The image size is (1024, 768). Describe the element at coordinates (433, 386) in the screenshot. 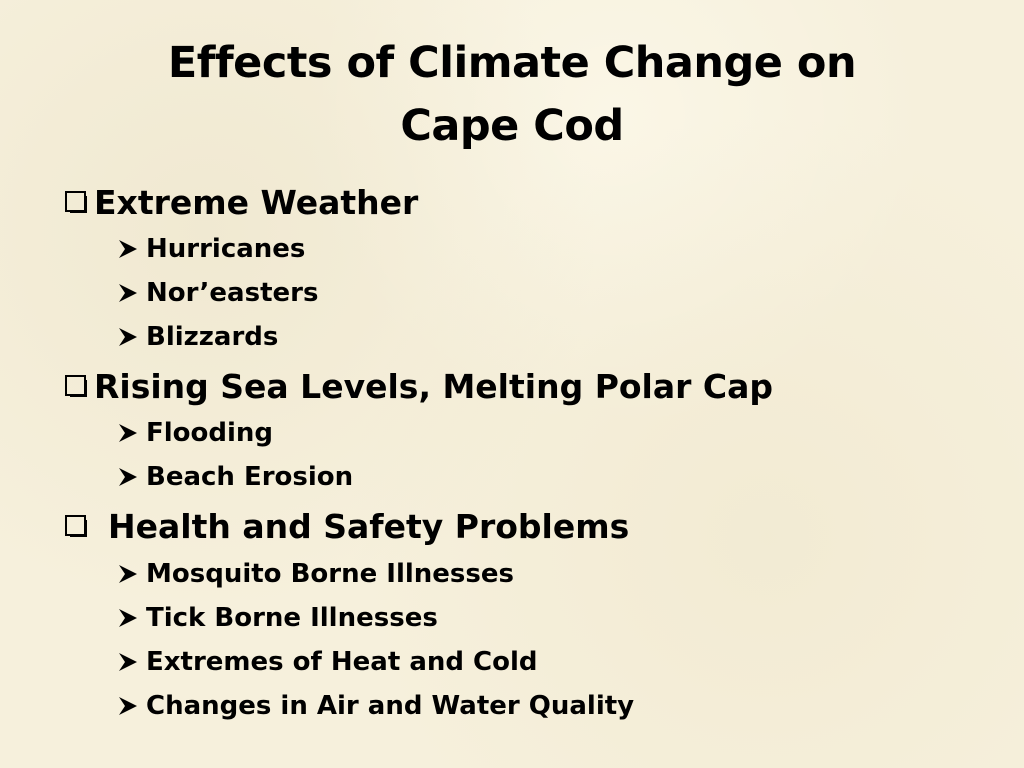

I see `section-label: Rising Sea Levels, Melting Polar Cap` at that location.